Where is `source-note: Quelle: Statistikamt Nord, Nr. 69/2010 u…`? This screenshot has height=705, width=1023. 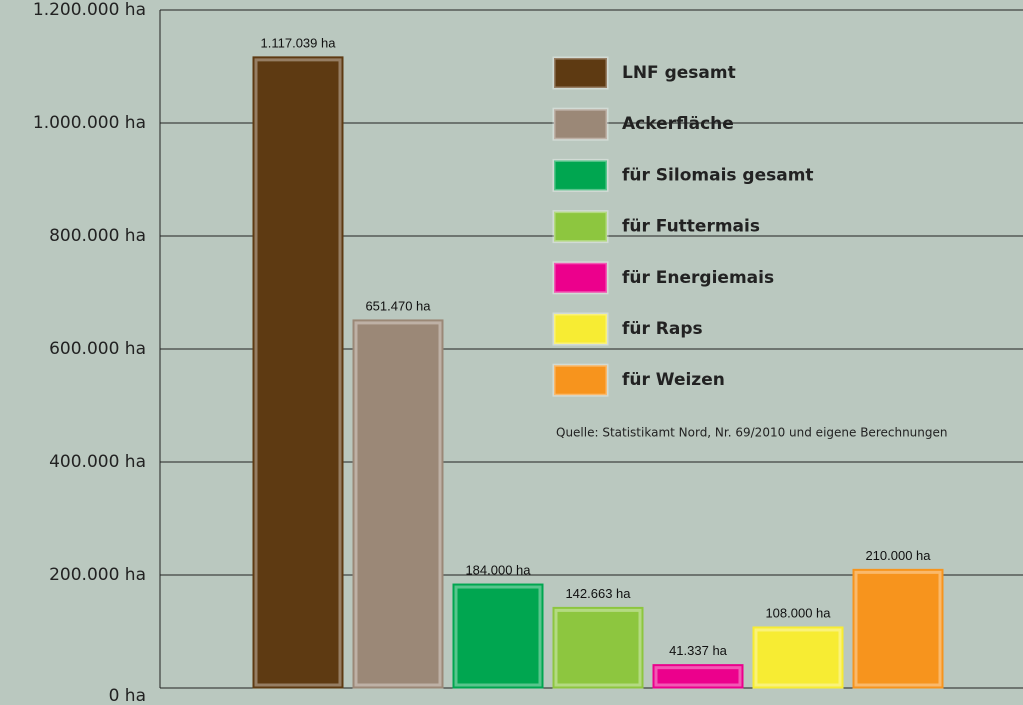
source-note: Quelle: Statistikamt Nord, Nr. 69/2010 u… is located at coordinates (752, 433).